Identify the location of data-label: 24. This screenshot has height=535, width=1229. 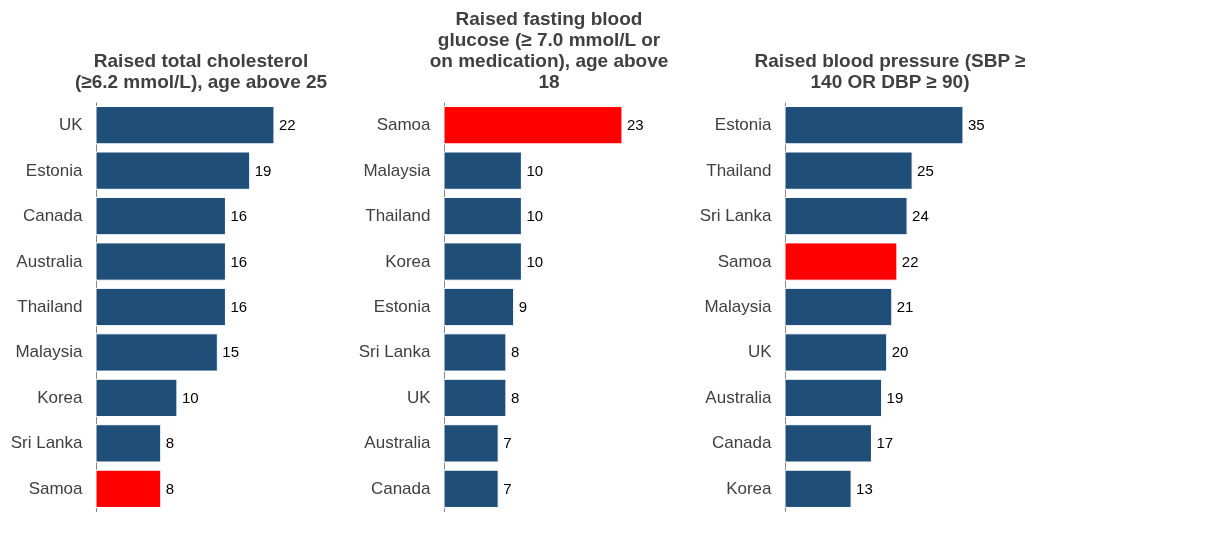
(920, 216).